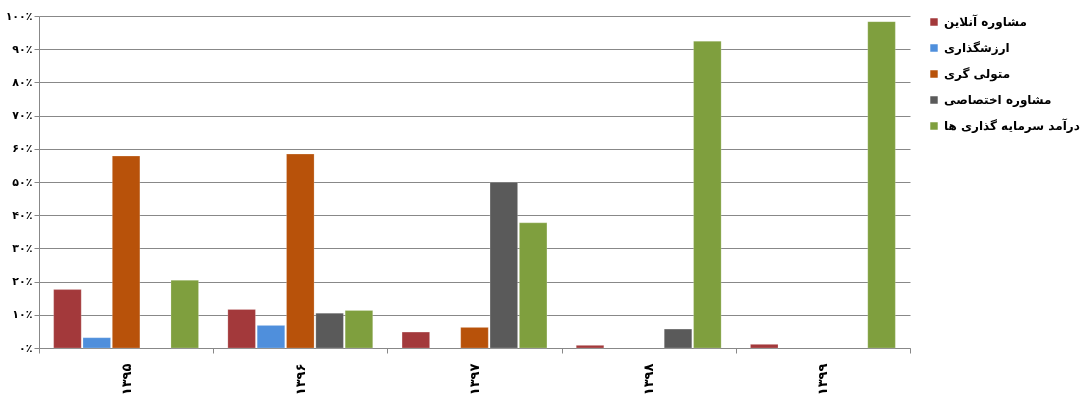  What do you see at coordinates (22, 82) in the screenshot?
I see `y-tick-label: ۸۰٪` at bounding box center [22, 82].